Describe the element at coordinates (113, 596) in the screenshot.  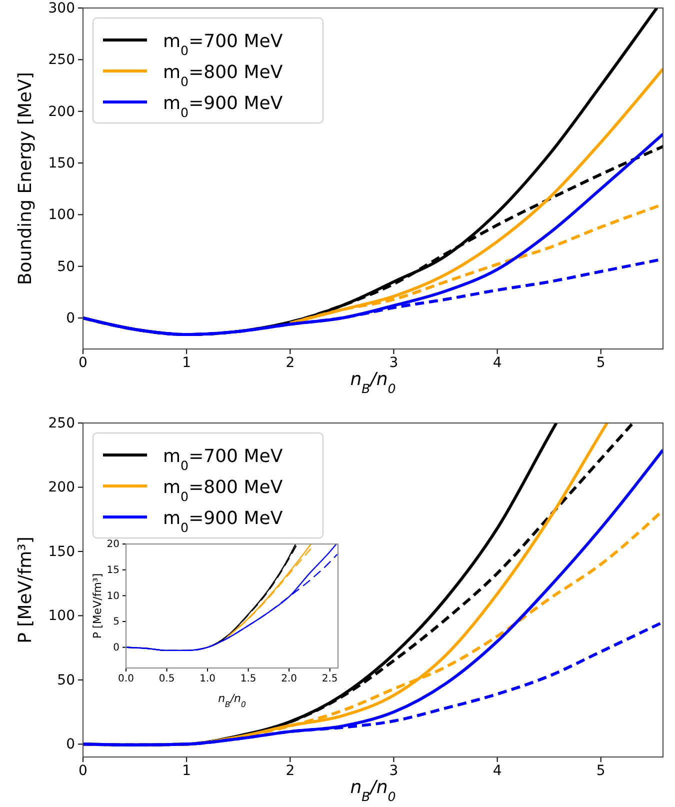
I see `y-tick-label: 10` at that location.